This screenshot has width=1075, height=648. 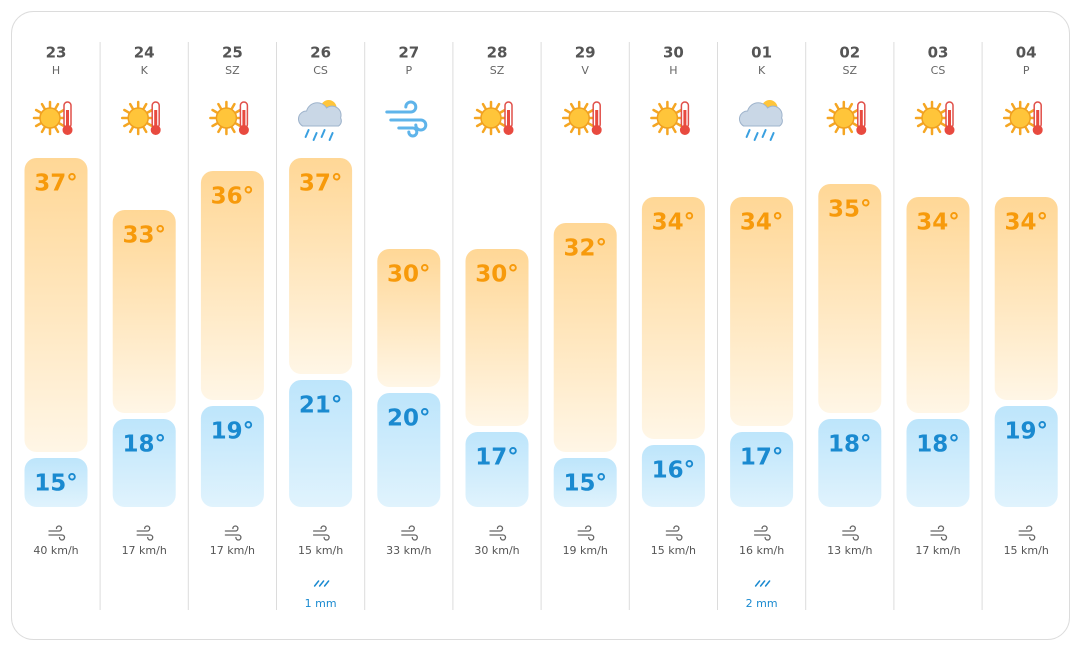 What do you see at coordinates (55, 550) in the screenshot?
I see `wind-speed: 40 km/h` at bounding box center [55, 550].